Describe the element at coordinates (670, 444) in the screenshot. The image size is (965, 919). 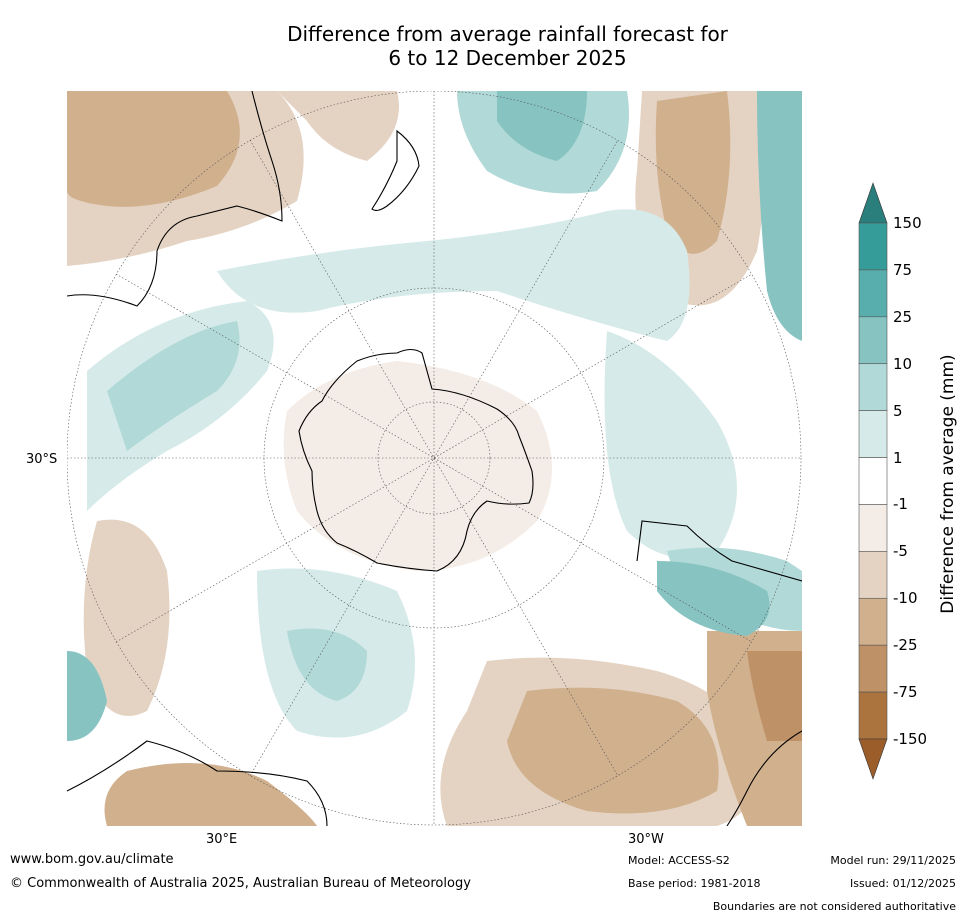
I see `wet-region-east-pacific` at that location.